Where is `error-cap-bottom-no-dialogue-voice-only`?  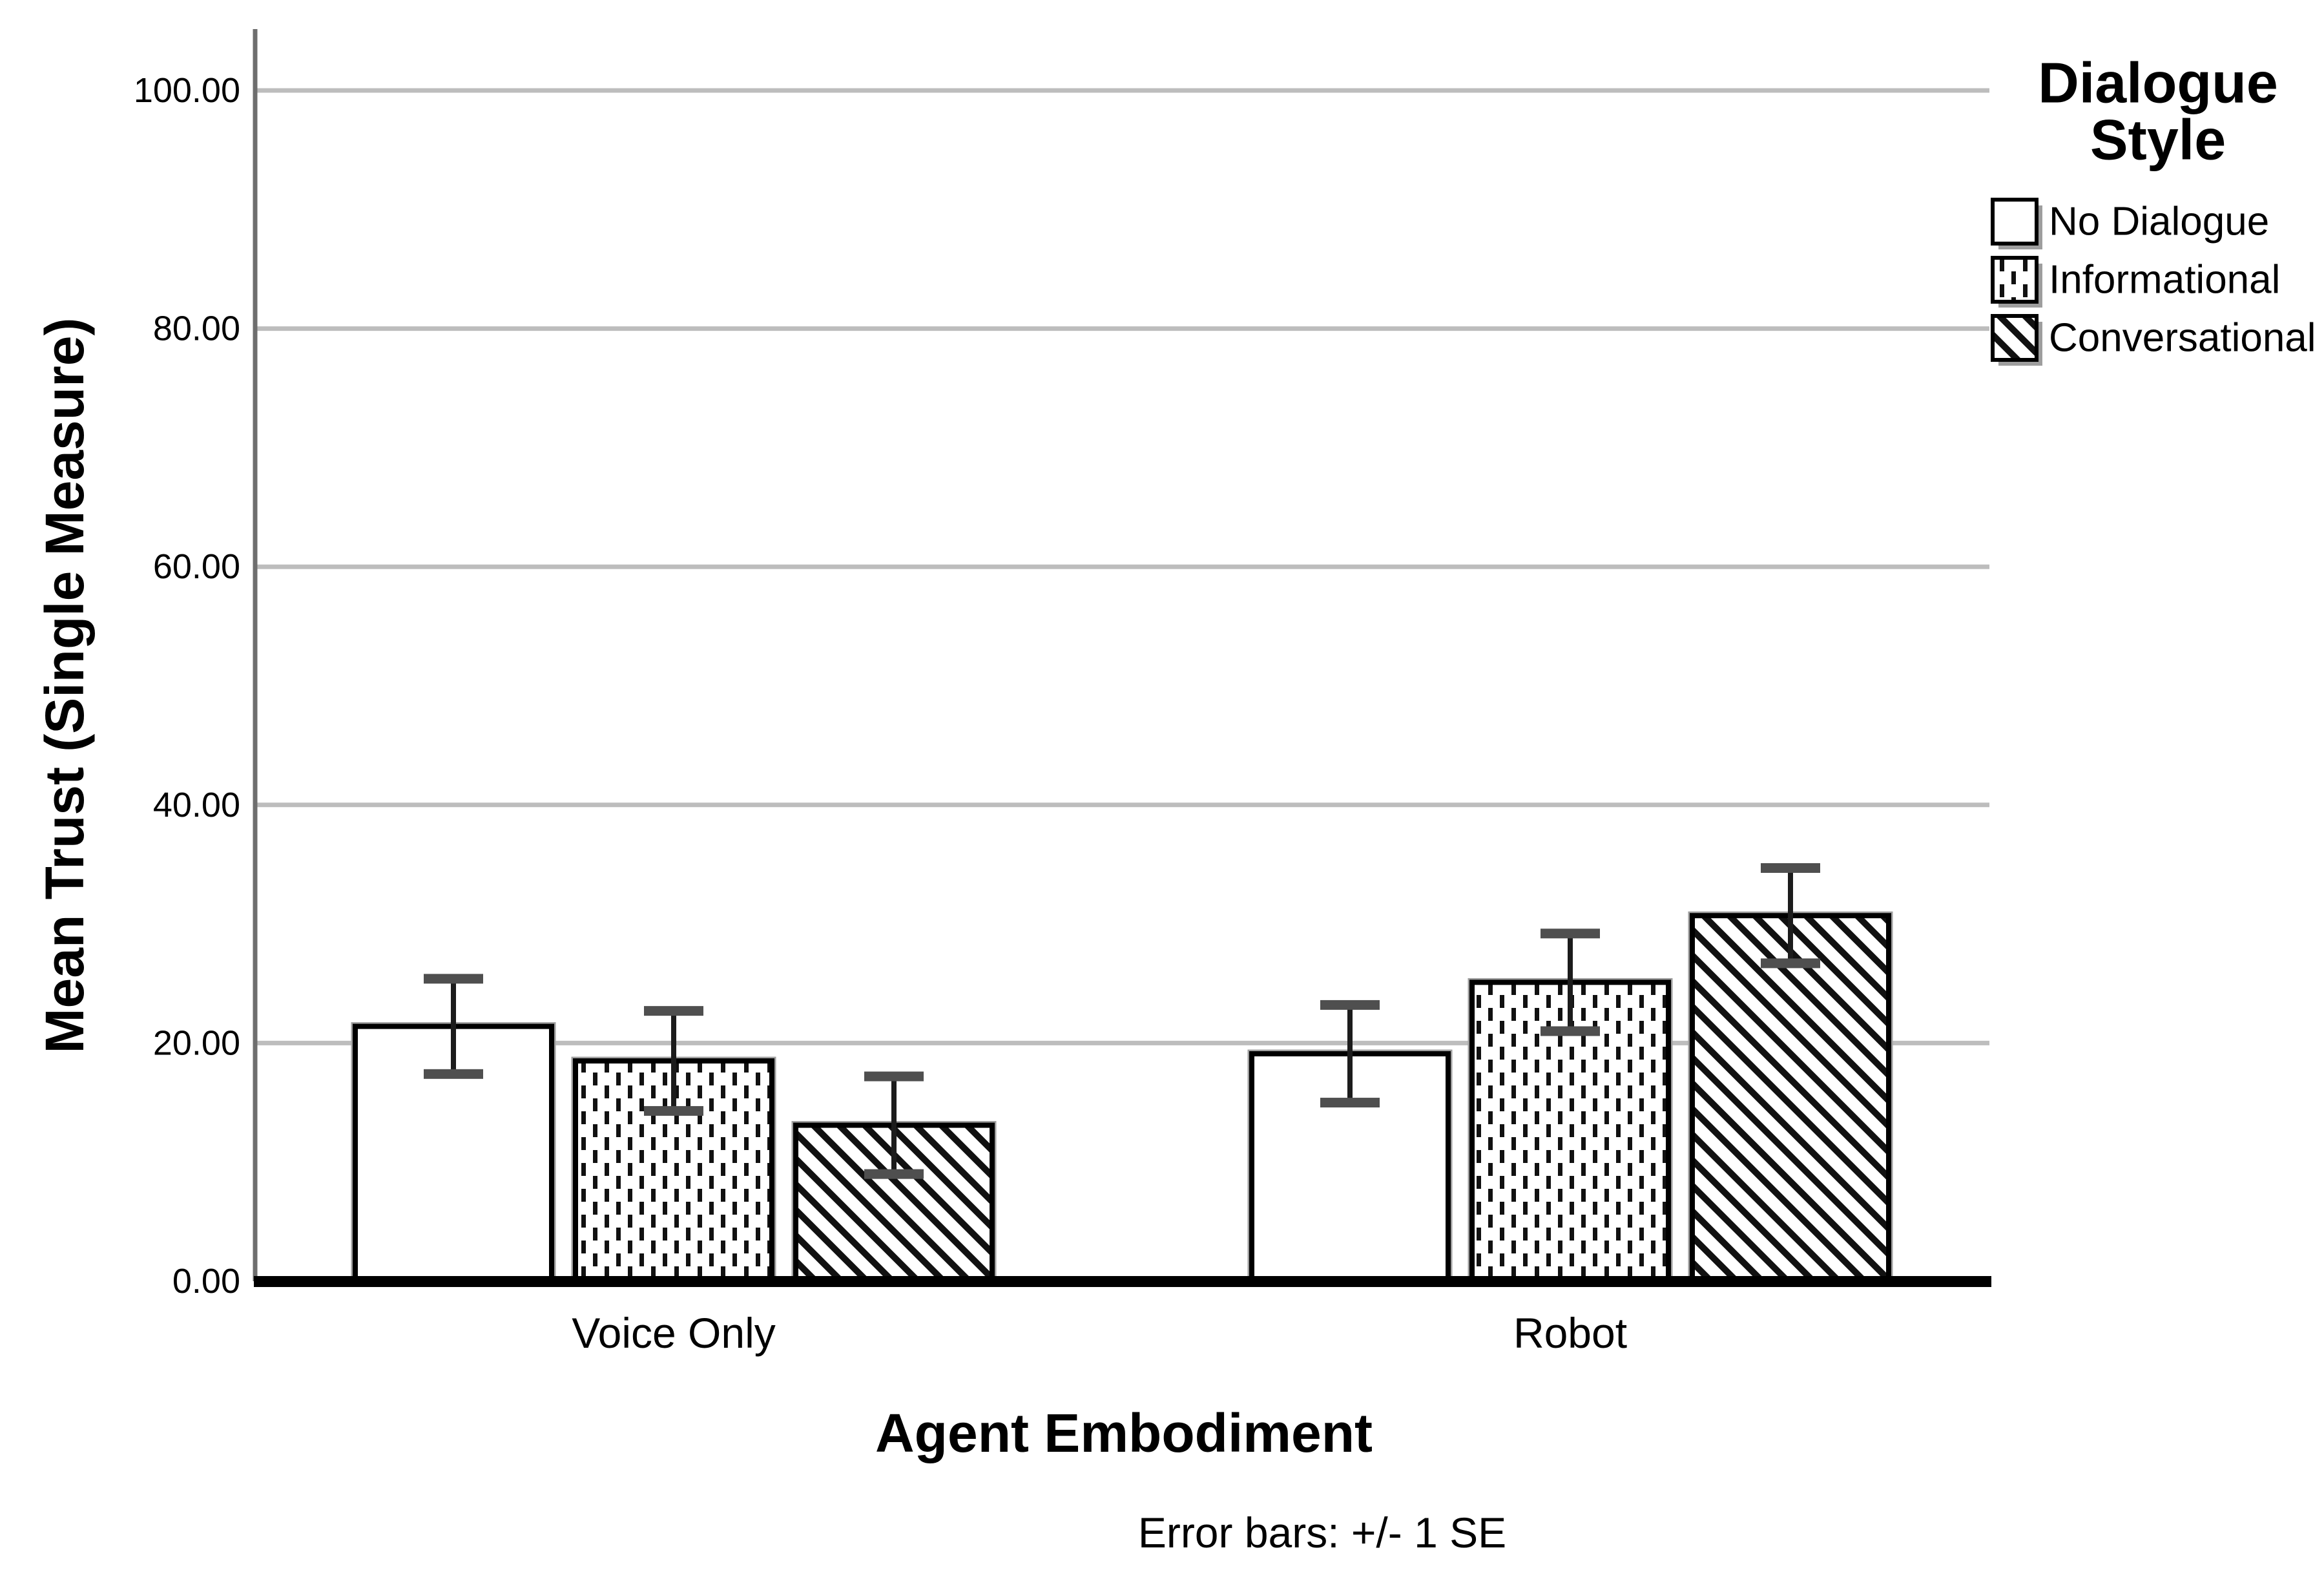 error-cap-bottom-no-dialogue-voice-only is located at coordinates (453, 1074).